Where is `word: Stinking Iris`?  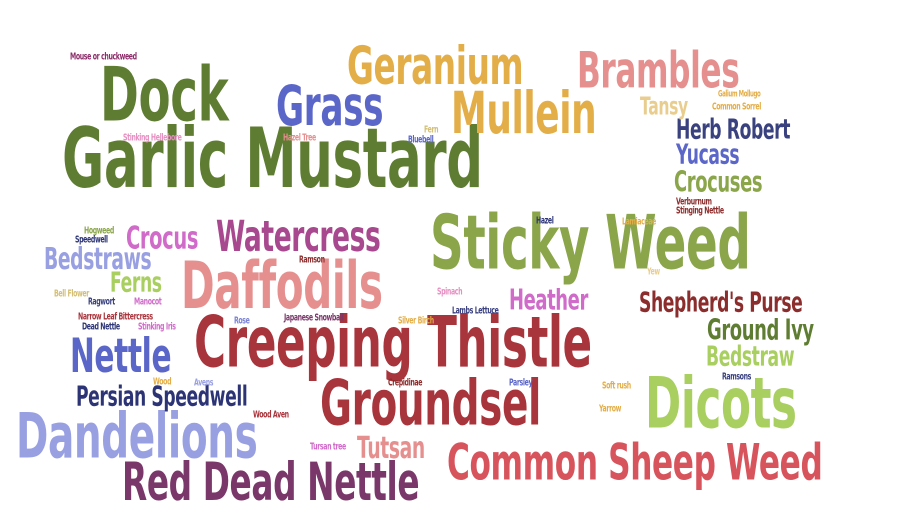
word: Stinking Iris is located at coordinates (157, 326).